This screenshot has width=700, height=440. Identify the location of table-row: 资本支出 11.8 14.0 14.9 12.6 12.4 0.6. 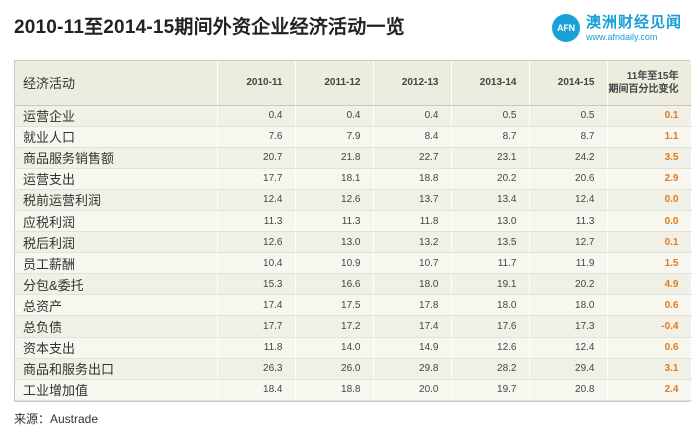
(353, 348).